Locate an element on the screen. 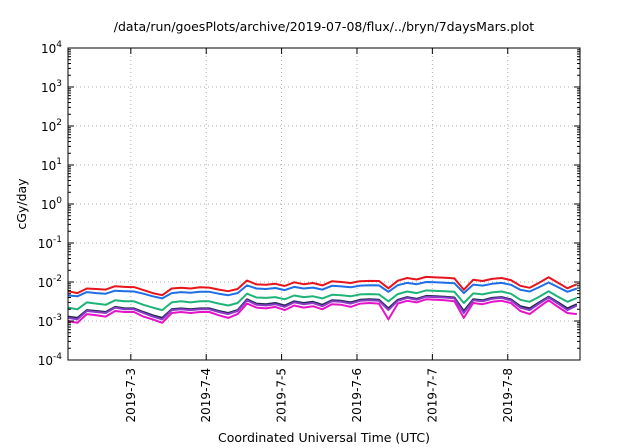 The height and width of the screenshot is (448, 640). y-tick-label: 10⁻² is located at coordinates (50, 282).